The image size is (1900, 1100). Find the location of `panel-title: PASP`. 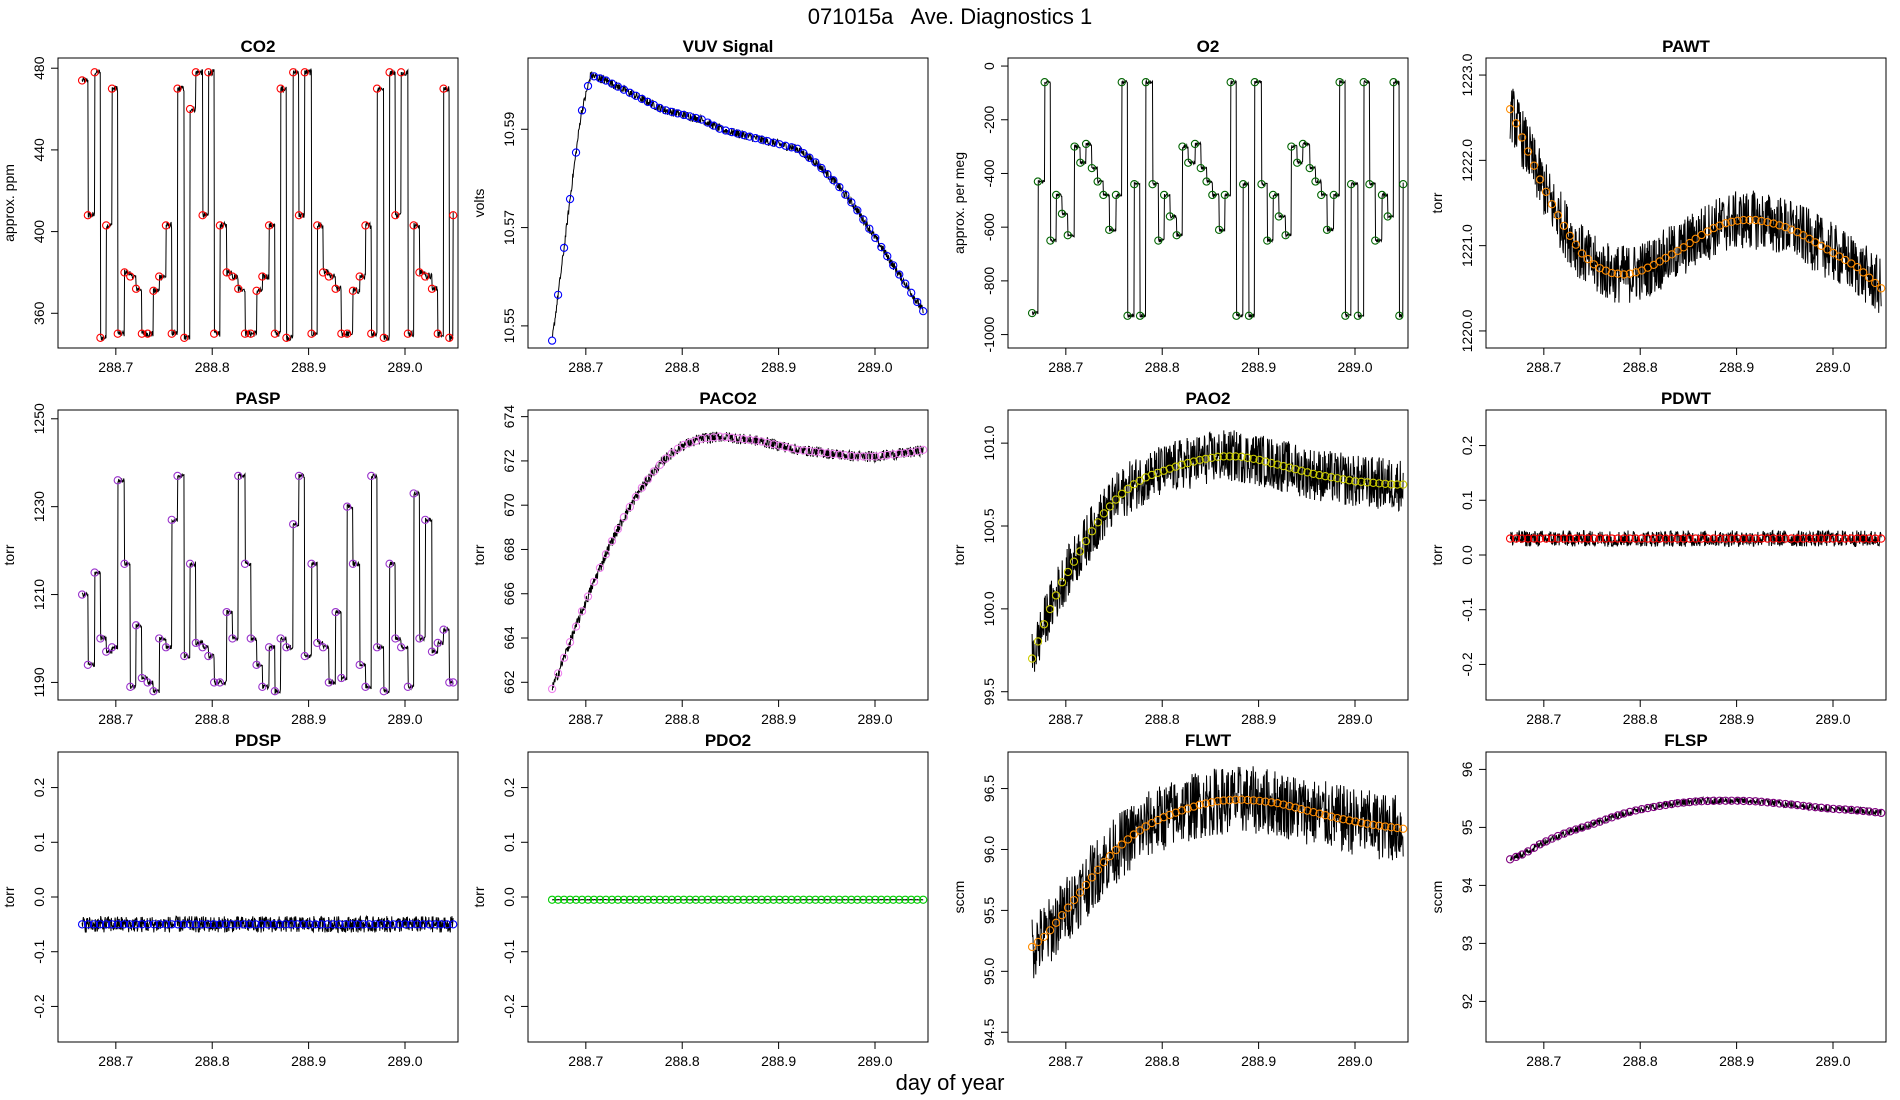

panel-title: PASP is located at coordinates (257, 398).